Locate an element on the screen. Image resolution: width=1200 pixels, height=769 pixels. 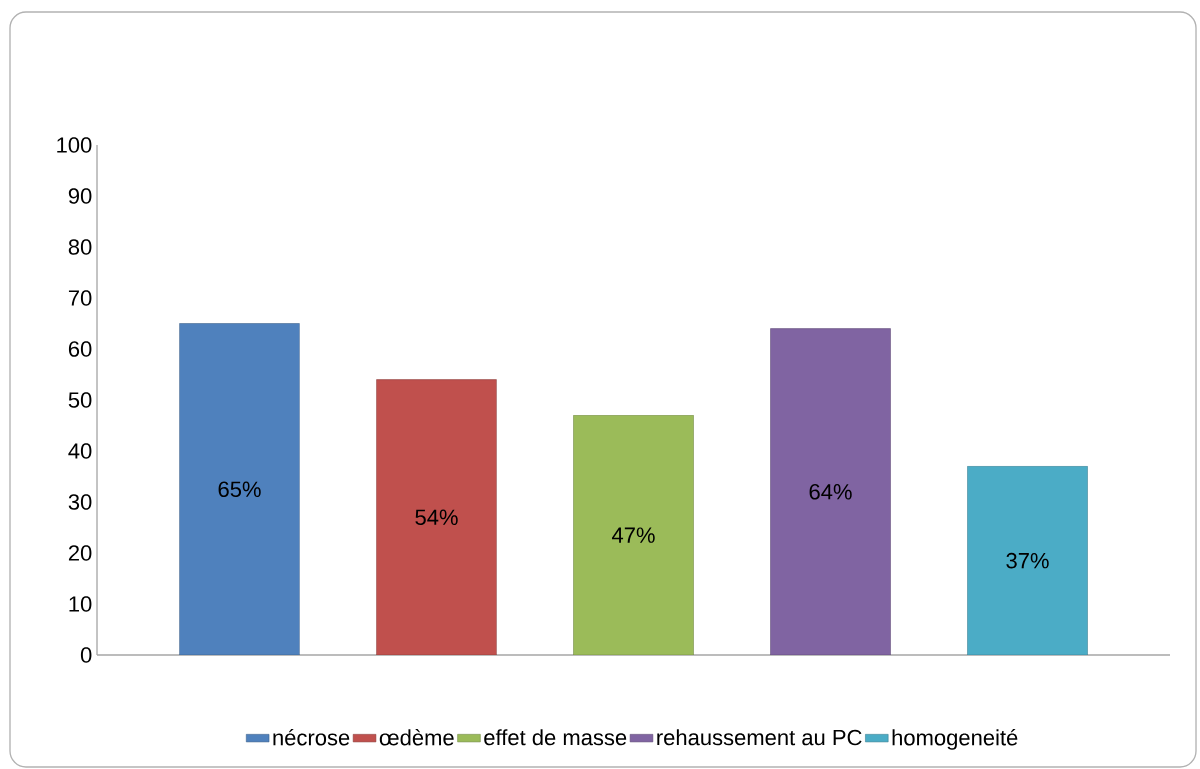
y-tick-label: 0 is located at coordinates (86, 655).